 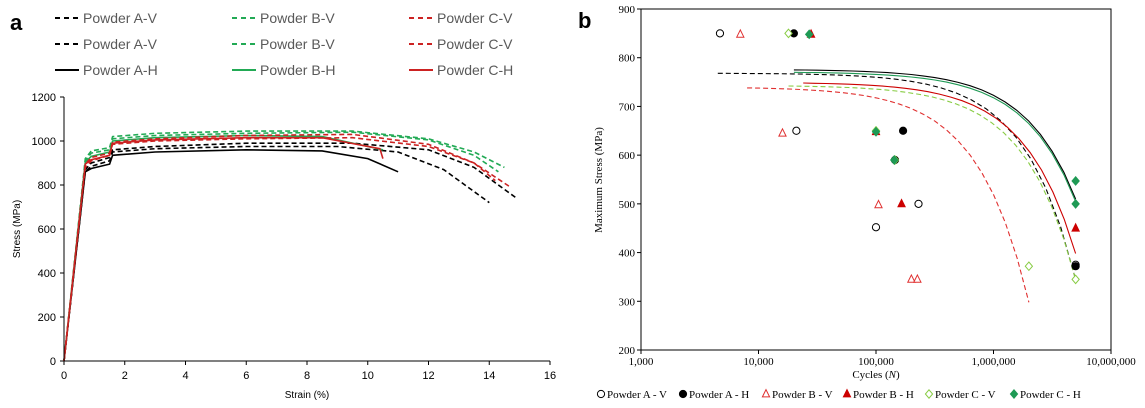 What do you see at coordinates (627, 302) in the screenshot?
I see `panel-b-y-tick-label: 300` at bounding box center [627, 302].